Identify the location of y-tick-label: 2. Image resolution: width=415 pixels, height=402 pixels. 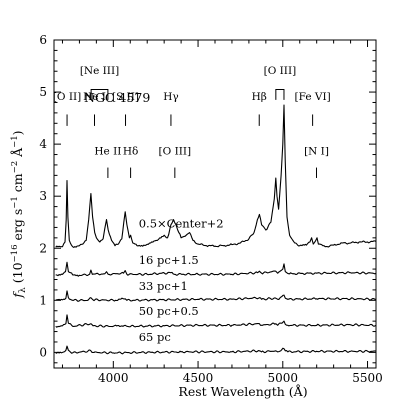
(43, 248).